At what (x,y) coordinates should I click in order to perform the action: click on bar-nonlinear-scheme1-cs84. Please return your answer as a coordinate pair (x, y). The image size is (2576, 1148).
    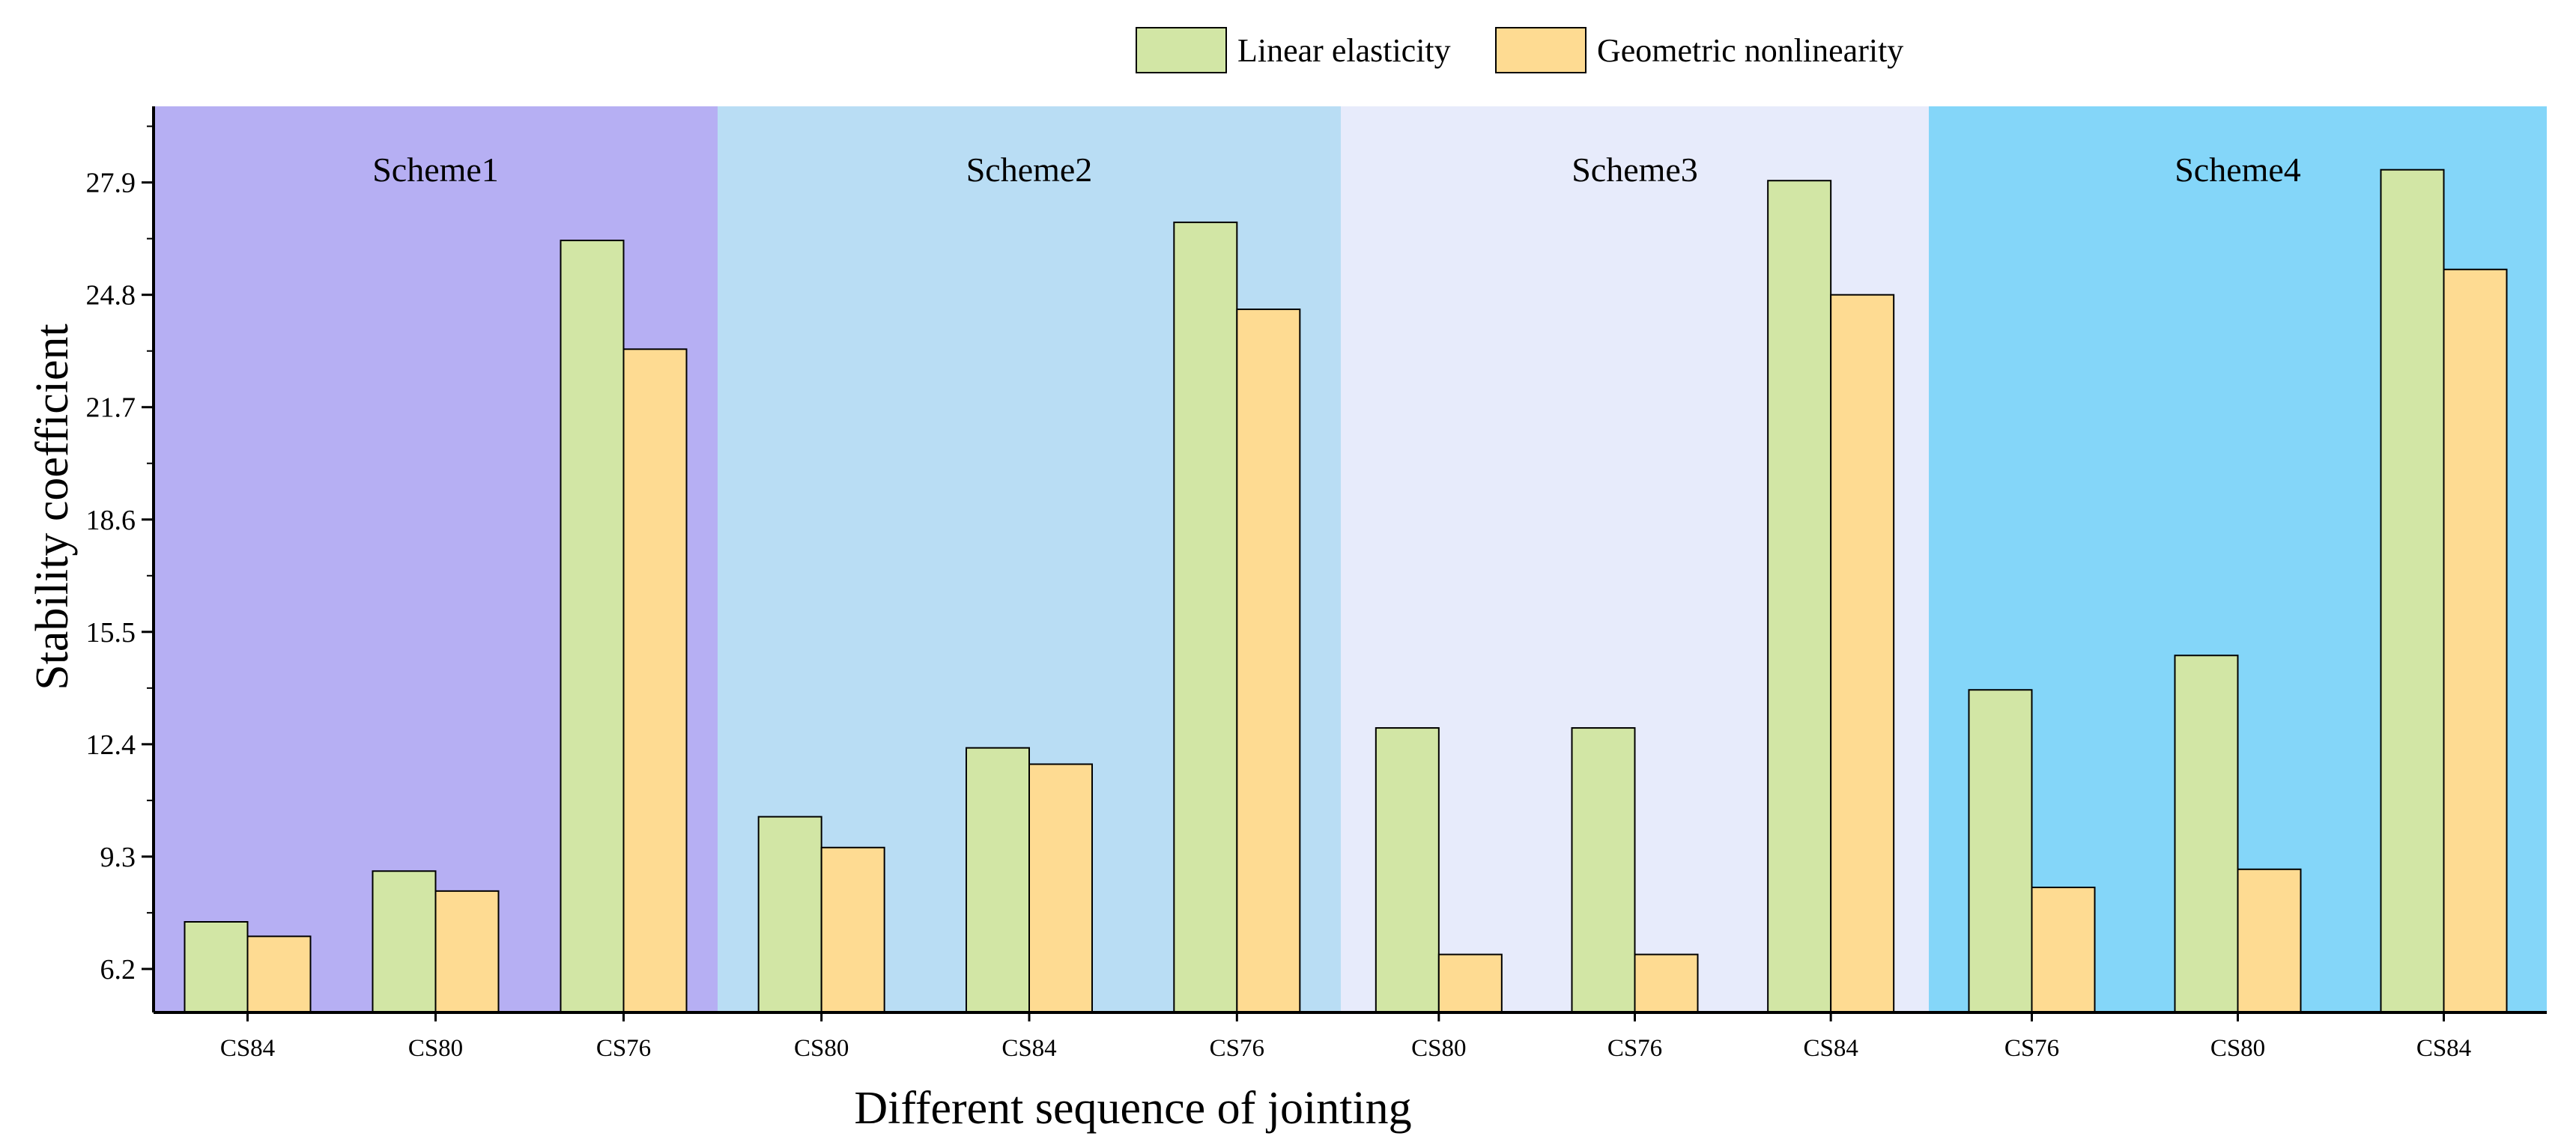
    Looking at the image, I should click on (279, 974).